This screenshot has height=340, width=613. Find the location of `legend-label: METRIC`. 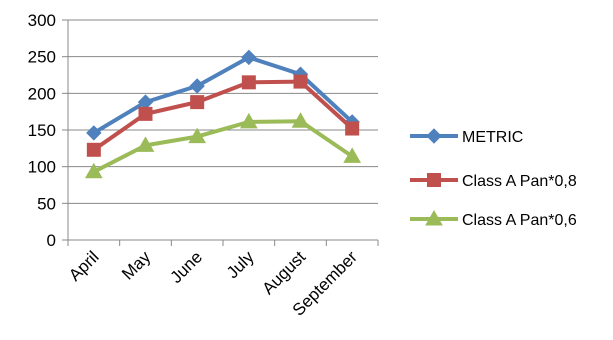

legend-label: METRIC is located at coordinates (492, 137).